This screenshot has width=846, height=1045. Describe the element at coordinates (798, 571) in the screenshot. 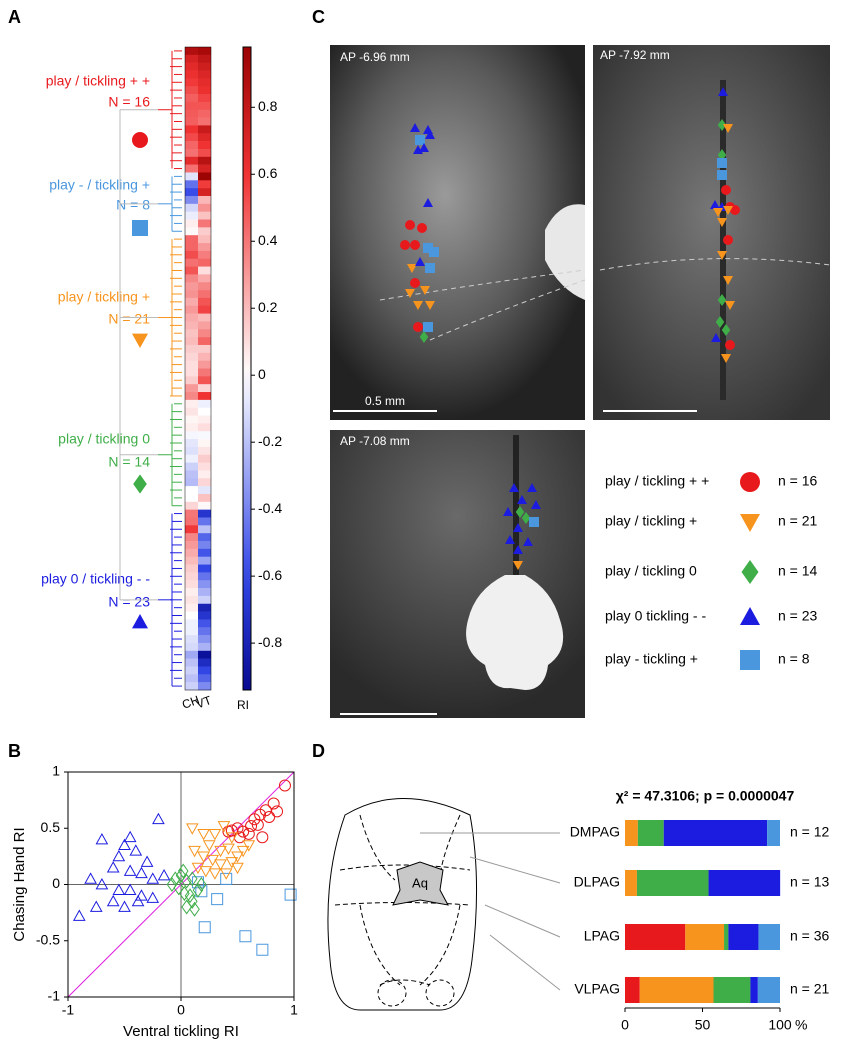

I see `legend-n: n = 14` at that location.